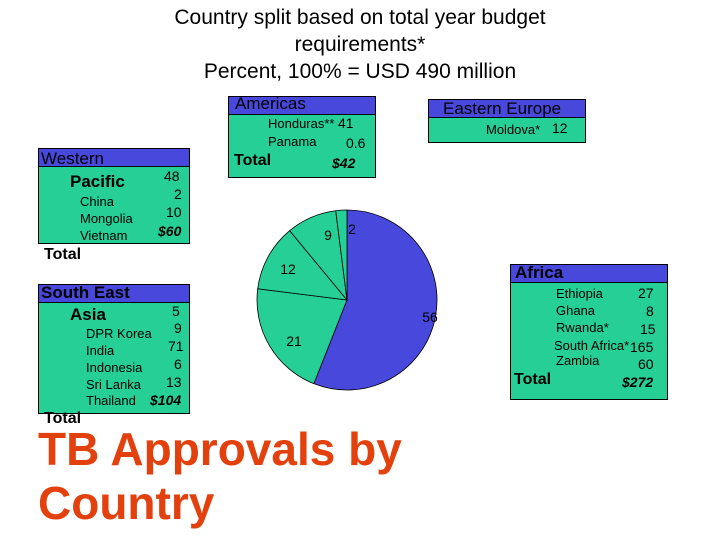 The image size is (720, 540). Describe the element at coordinates (560, 128) in the screenshot. I see `eastern-europe-item-value: 12` at that location.